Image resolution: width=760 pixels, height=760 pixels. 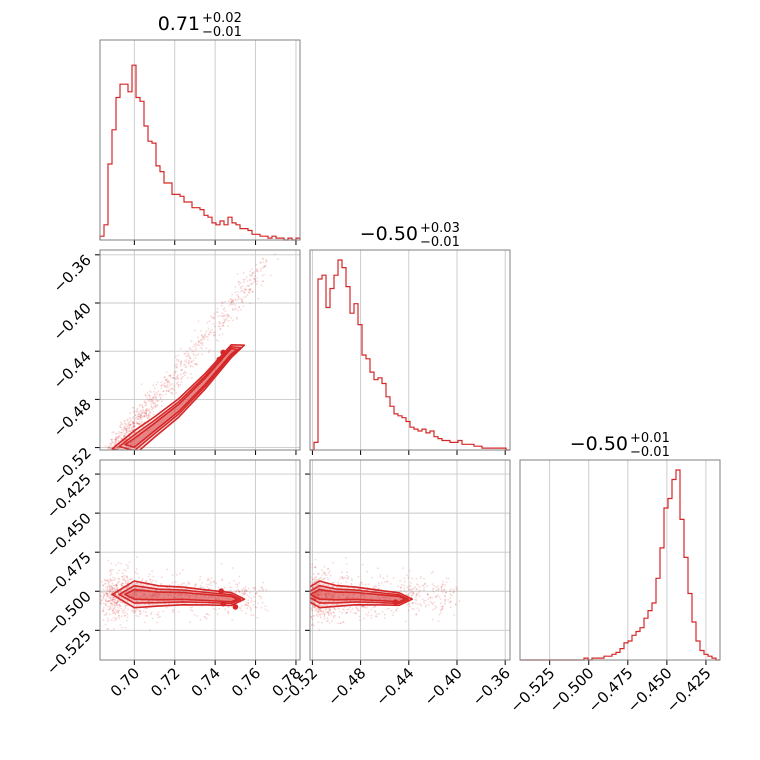 What do you see at coordinates (200, 25) in the screenshot?
I see `title-param-0: 0.71 +0.02 −0.01` at bounding box center [200, 25].